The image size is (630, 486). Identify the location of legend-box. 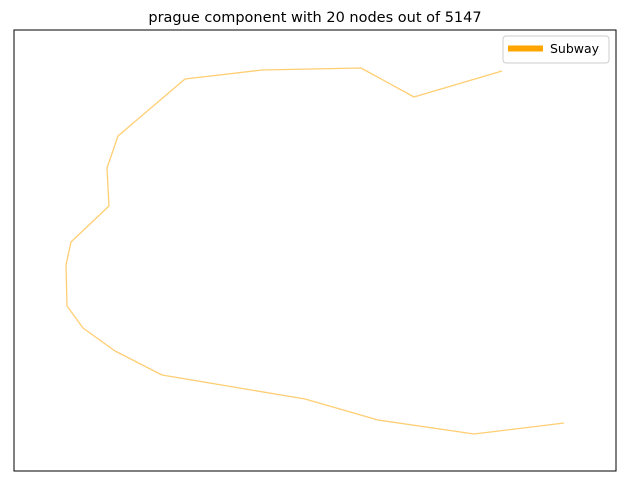
(556, 49).